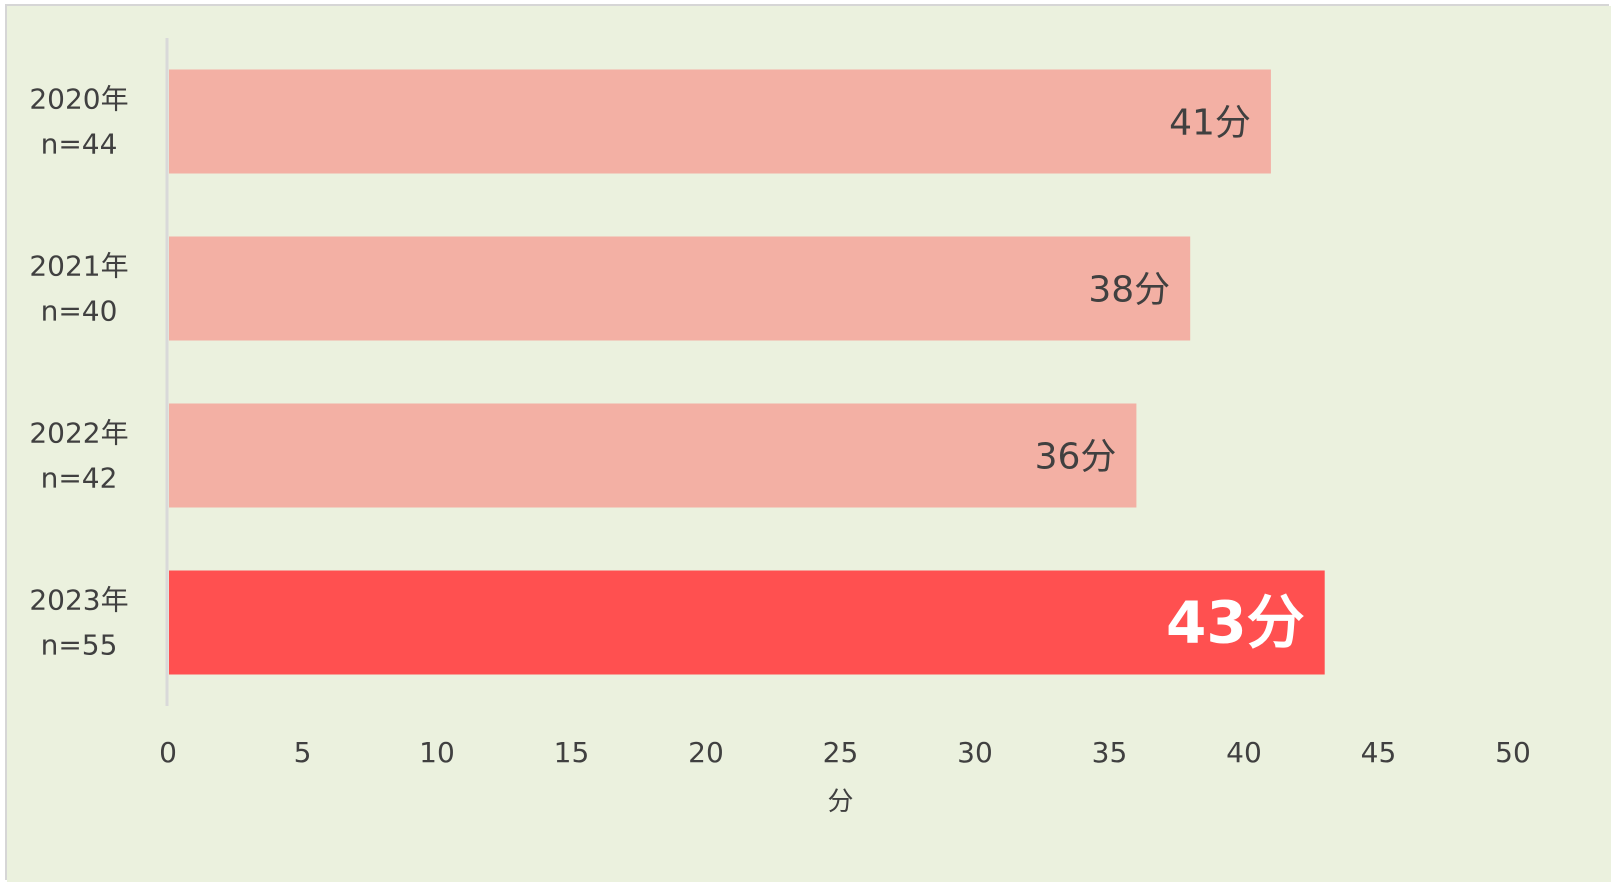  I want to click on x-tick-label: 20, so click(706, 752).